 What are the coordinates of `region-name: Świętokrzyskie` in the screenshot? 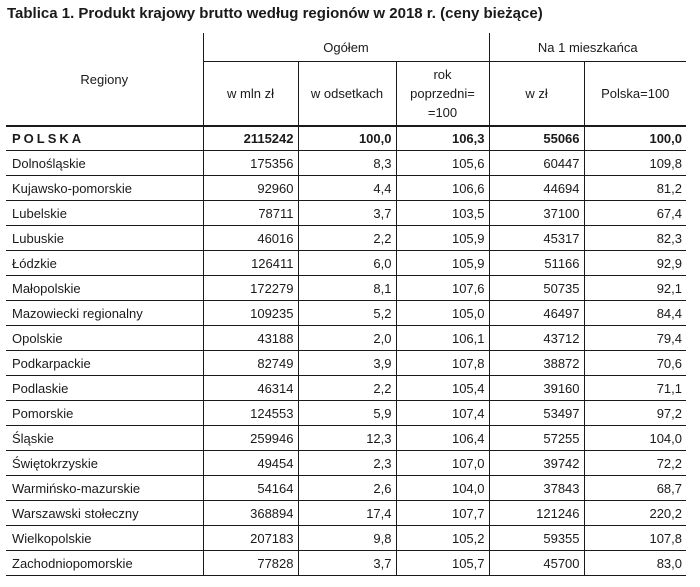 It's located at (104, 463).